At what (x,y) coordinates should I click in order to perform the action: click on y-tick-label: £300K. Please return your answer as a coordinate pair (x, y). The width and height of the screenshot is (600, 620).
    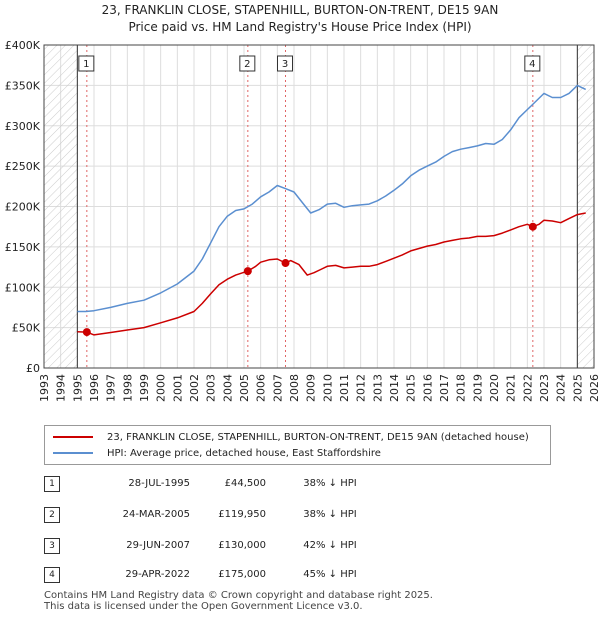
    Looking at the image, I should click on (23, 126).